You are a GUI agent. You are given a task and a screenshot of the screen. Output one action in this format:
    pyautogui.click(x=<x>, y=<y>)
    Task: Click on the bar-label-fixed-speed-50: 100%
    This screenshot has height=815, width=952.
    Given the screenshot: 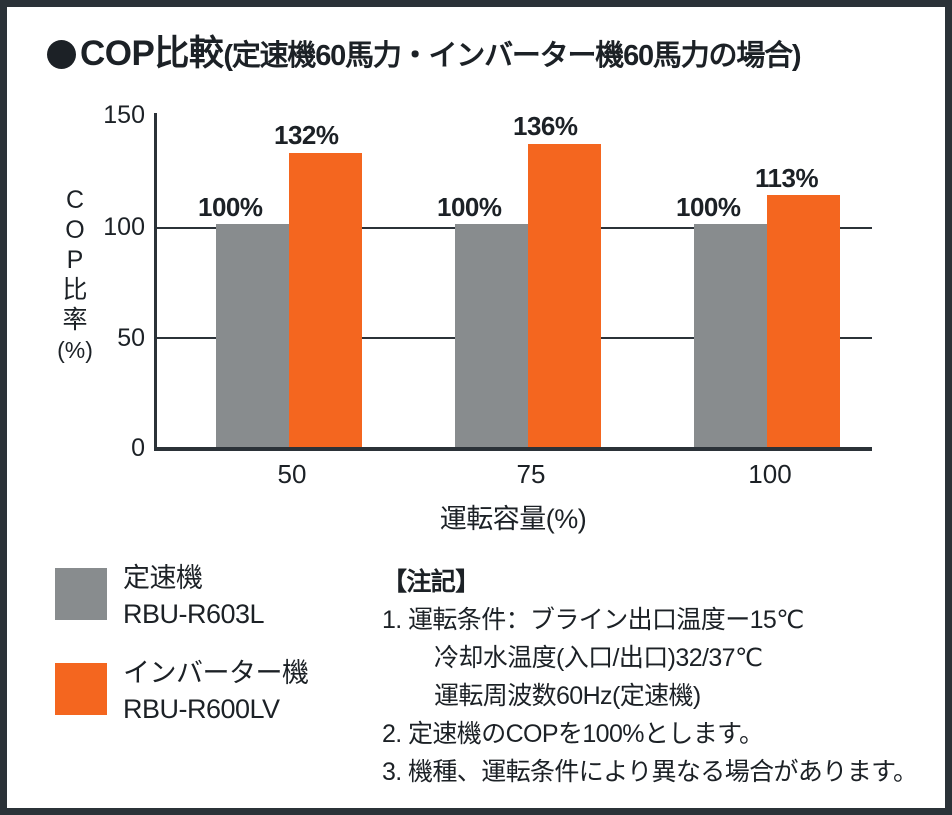 What is the action you would take?
    pyautogui.click(x=230, y=207)
    